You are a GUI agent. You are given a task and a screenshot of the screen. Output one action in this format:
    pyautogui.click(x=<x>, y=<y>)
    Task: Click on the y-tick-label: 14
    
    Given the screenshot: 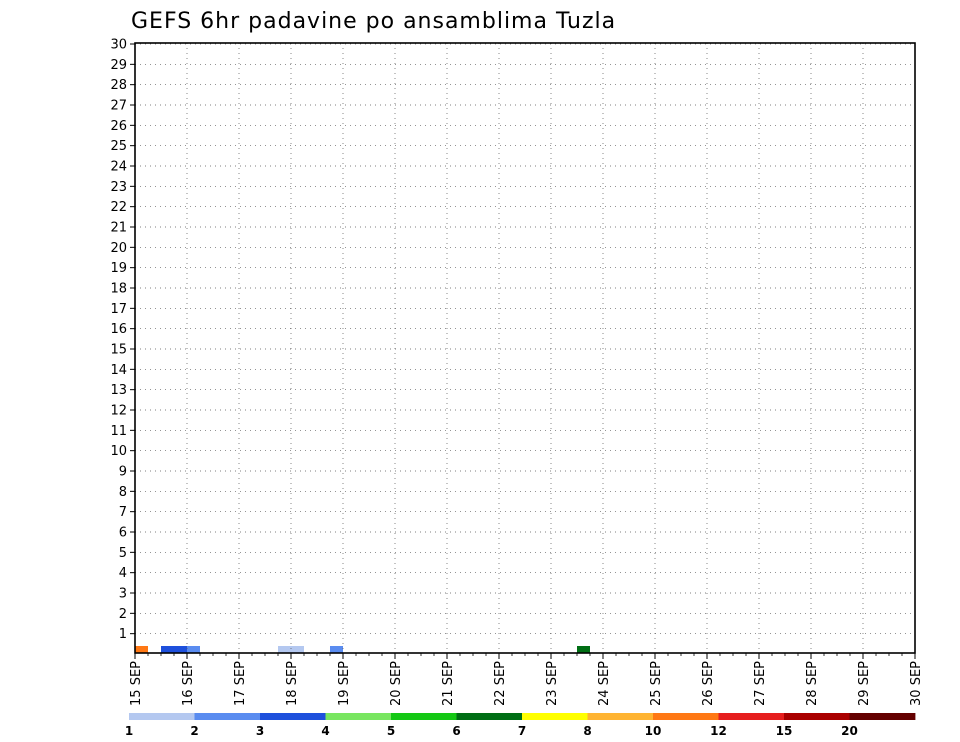 What is the action you would take?
    pyautogui.click(x=118, y=370)
    